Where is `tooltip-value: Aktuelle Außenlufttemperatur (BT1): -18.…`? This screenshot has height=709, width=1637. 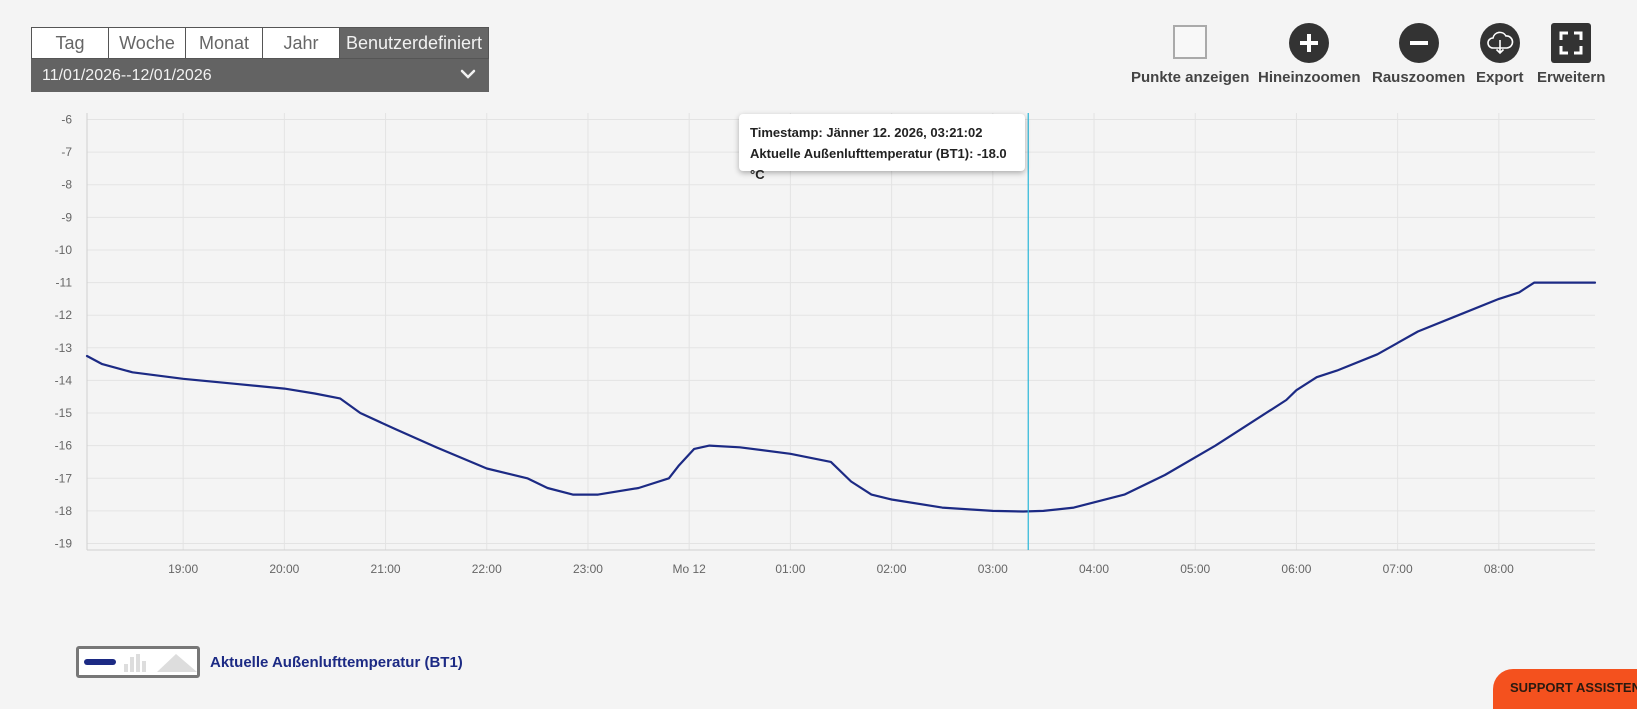
tooltip-value: Aktuelle Außenlufttemperatur (BT1): -18.… is located at coordinates (878, 164).